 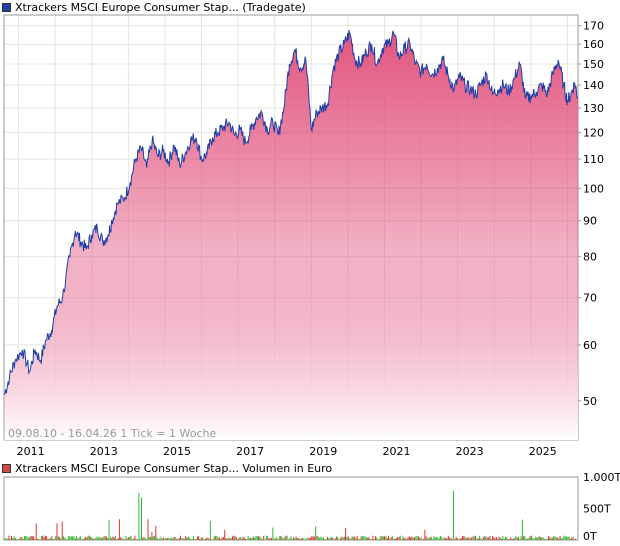 I want to click on y-tick-label: 80, so click(x=590, y=257).